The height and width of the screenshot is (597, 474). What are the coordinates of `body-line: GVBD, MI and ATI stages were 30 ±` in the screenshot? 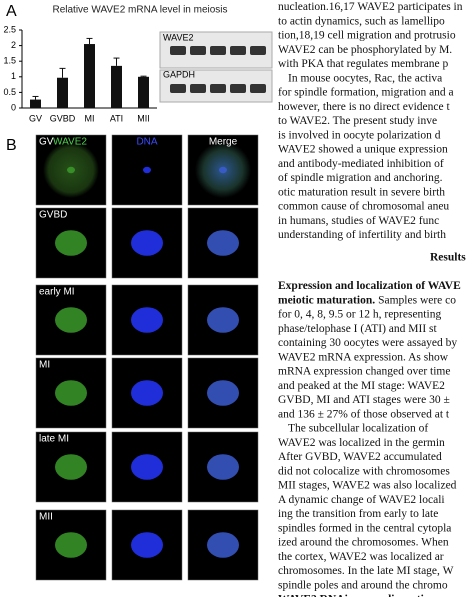 It's located at (364, 400).